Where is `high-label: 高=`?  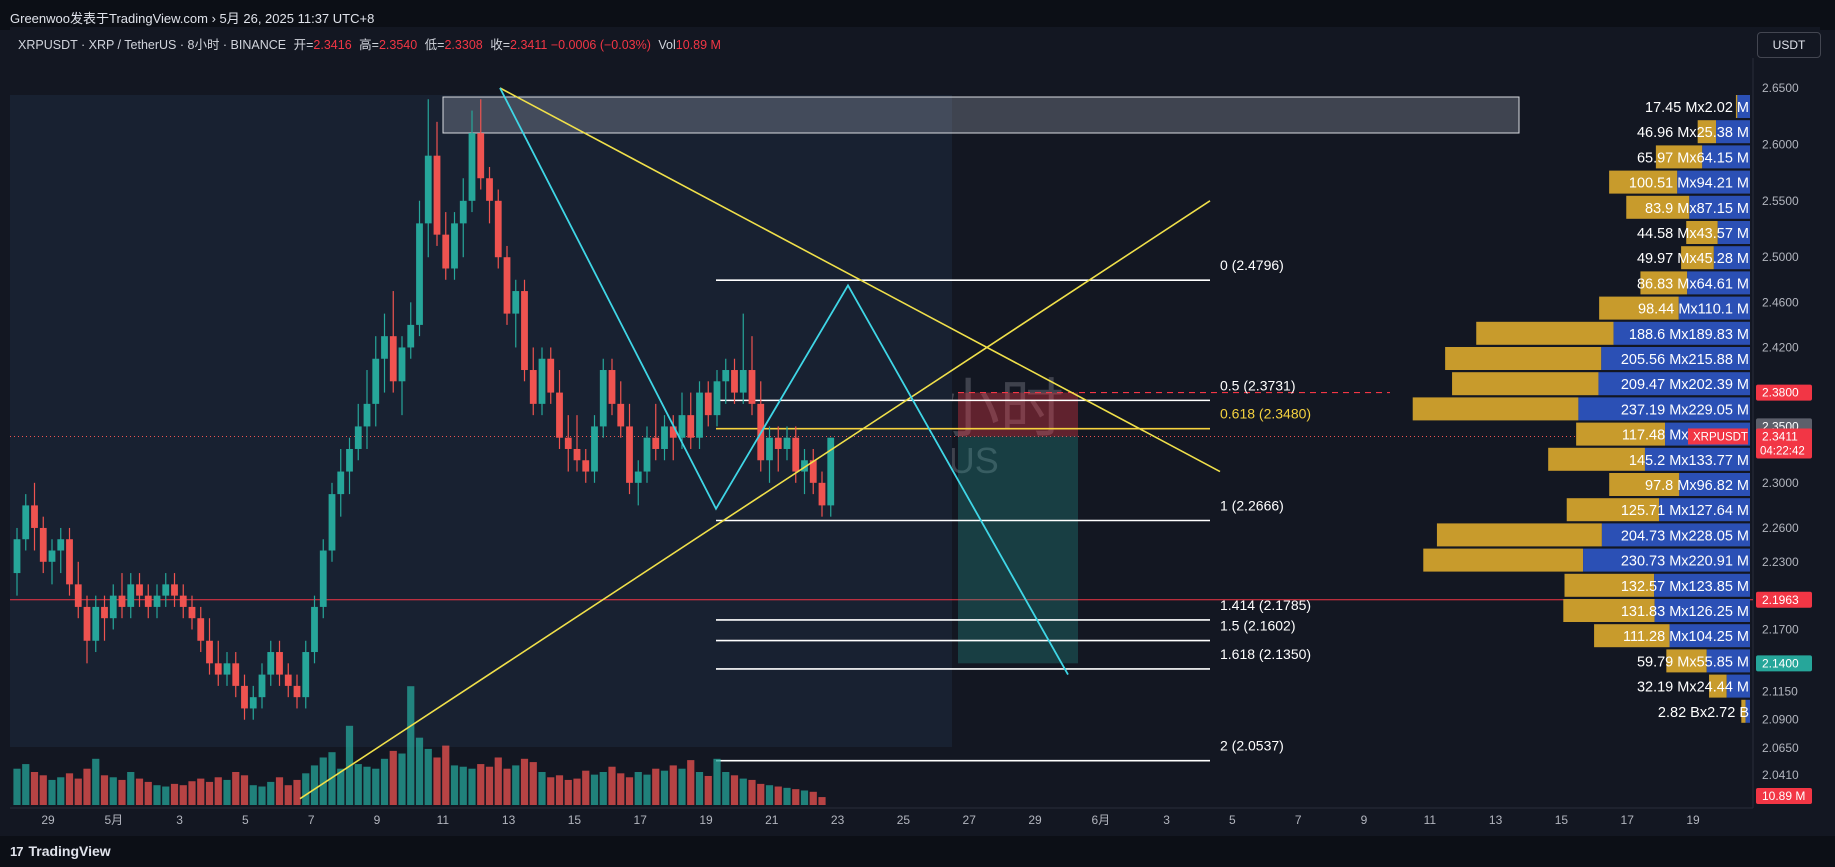 high-label: 高= is located at coordinates (369, 45).